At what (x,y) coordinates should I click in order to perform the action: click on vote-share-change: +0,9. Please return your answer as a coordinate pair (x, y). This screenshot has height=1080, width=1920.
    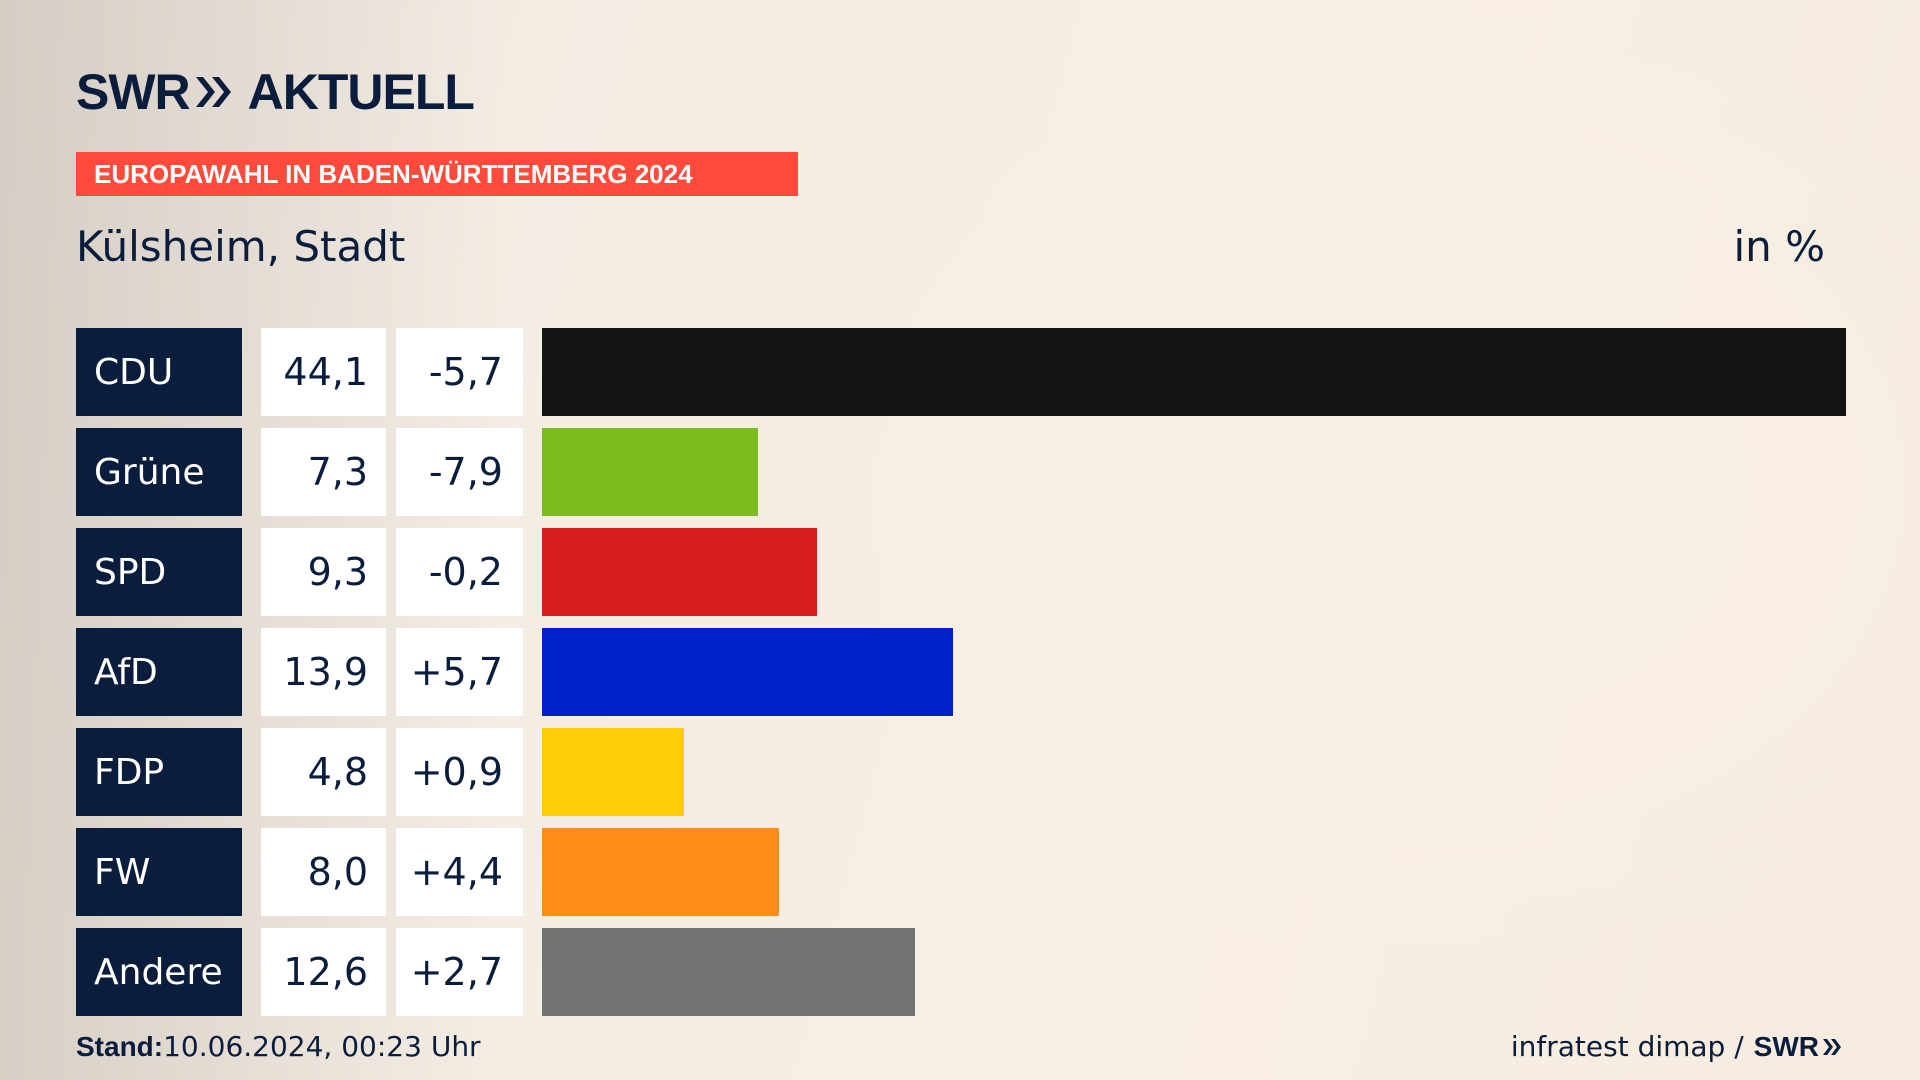
    Looking at the image, I should click on (459, 772).